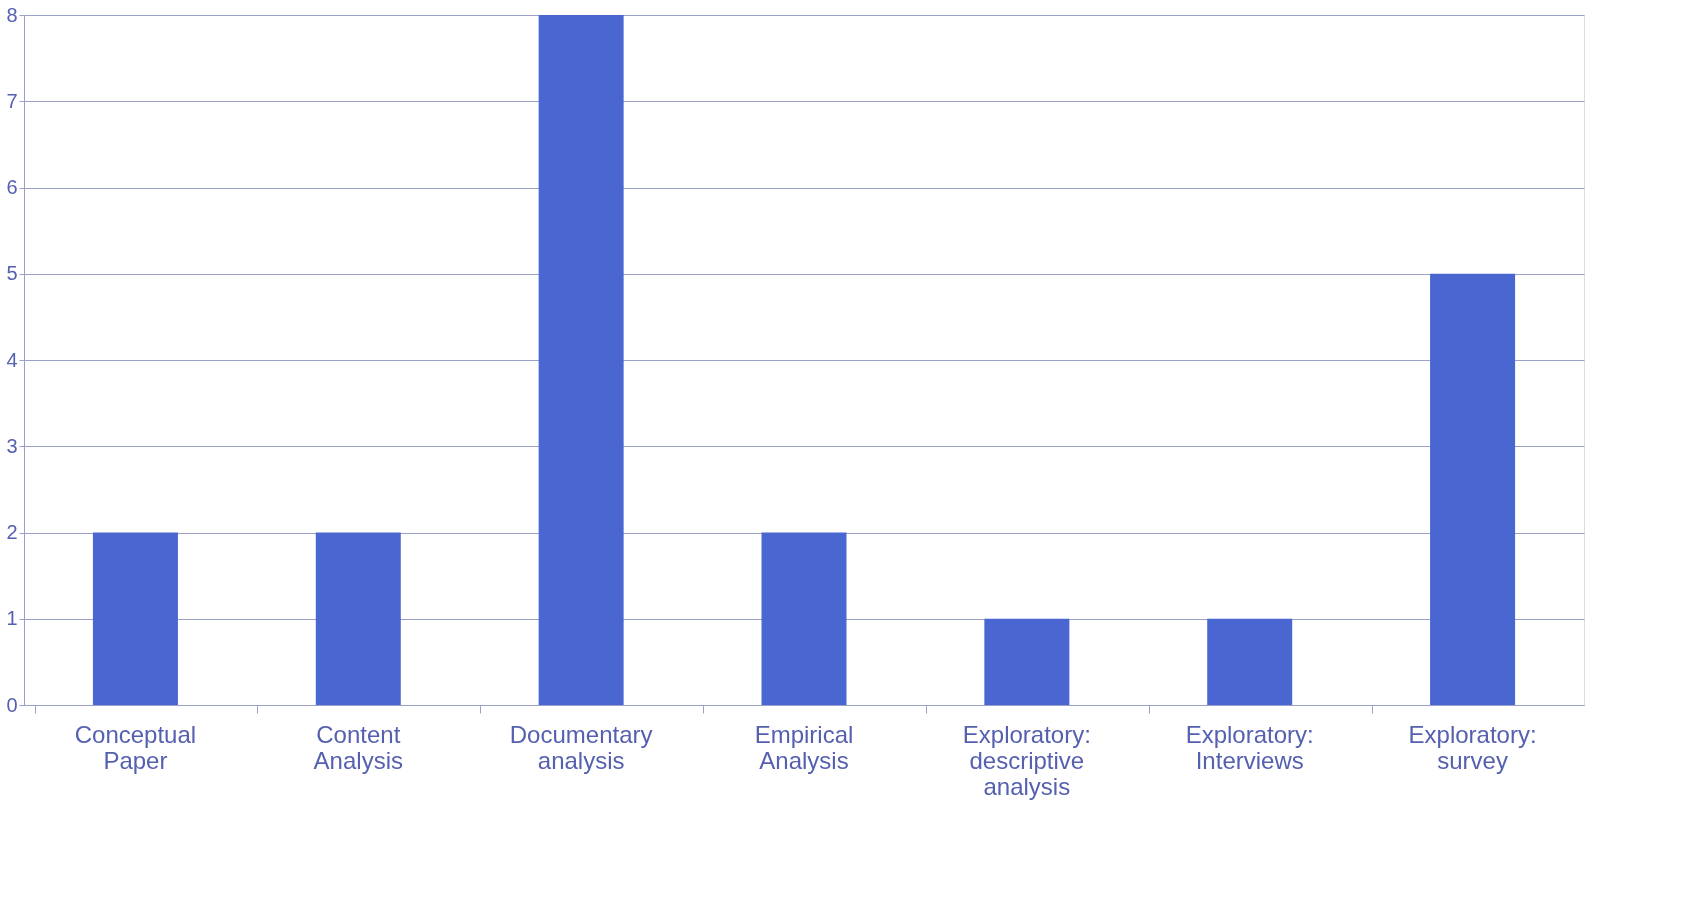 The height and width of the screenshot is (899, 1690). What do you see at coordinates (1249, 747) in the screenshot?
I see `x-tick-label: Exploratory: Interviews` at bounding box center [1249, 747].